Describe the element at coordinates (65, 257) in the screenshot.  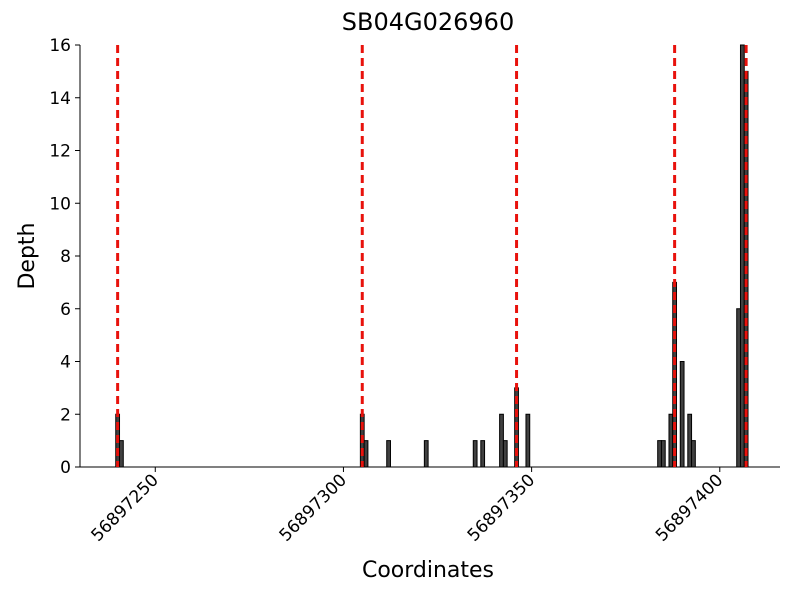
I see `y-tick-label: 8` at that location.